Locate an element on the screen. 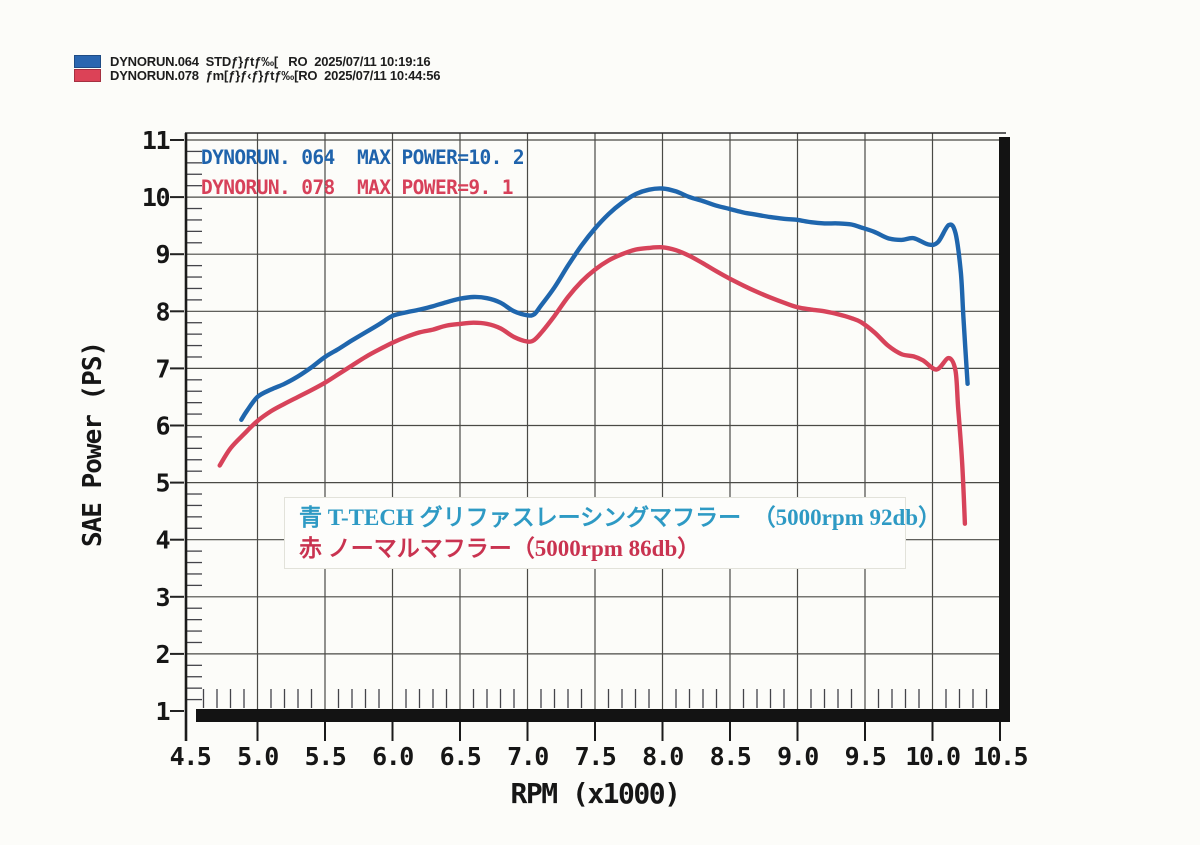 This screenshot has height=845, width=1200. x-tick-label: 6.0 is located at coordinates (392, 756).